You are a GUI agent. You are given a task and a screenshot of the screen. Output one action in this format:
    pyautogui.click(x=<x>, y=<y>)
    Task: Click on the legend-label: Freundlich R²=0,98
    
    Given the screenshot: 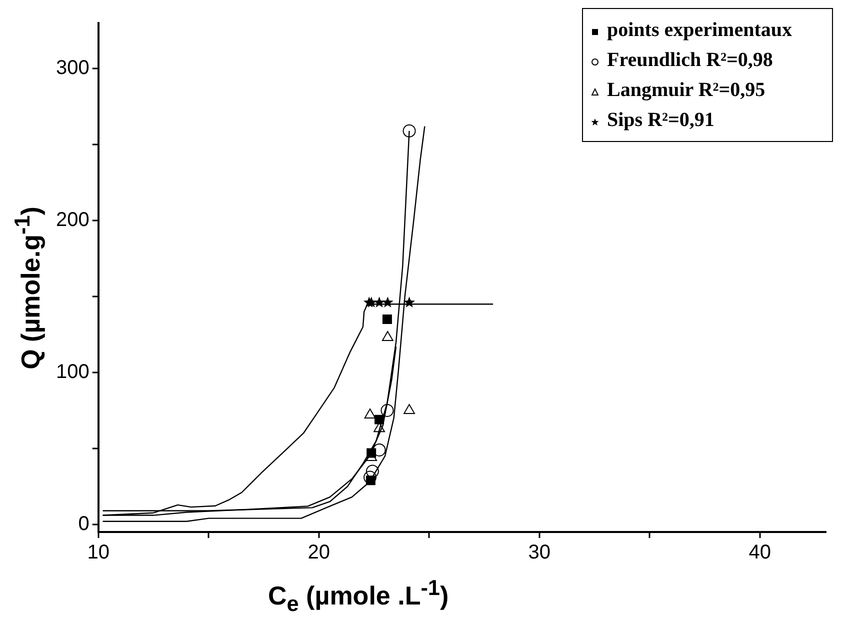 What is the action you would take?
    pyautogui.click(x=690, y=60)
    